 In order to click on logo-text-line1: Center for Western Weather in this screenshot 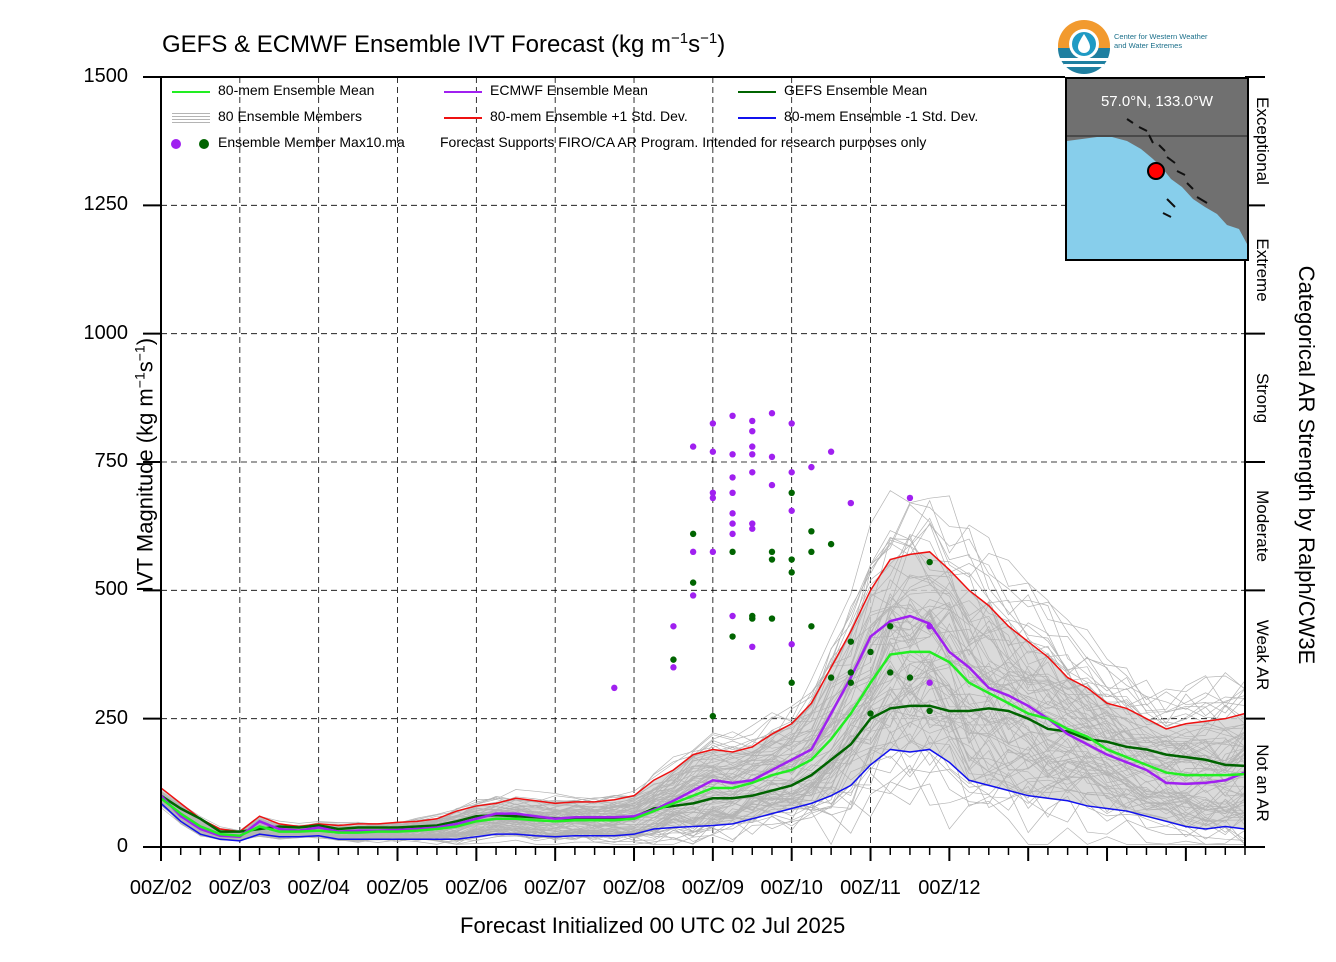, I will do `click(1161, 36)`.